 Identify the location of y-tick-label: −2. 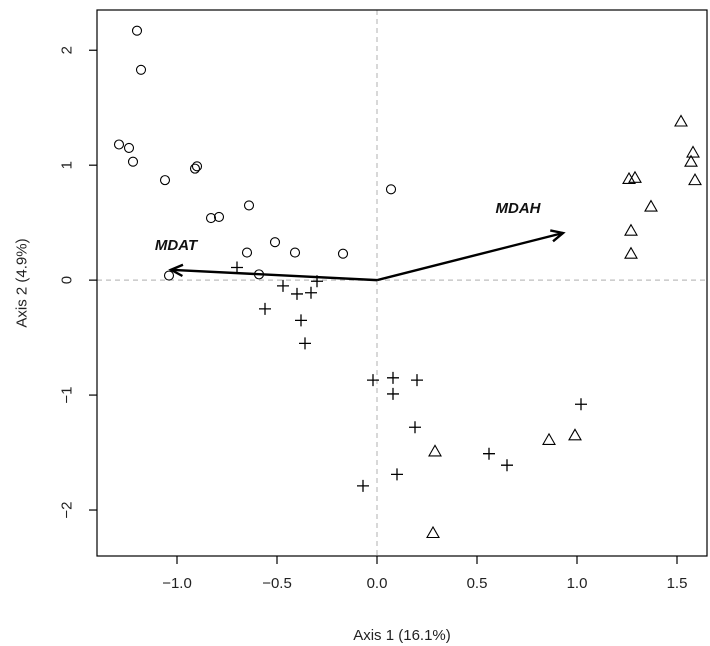
(67, 509).